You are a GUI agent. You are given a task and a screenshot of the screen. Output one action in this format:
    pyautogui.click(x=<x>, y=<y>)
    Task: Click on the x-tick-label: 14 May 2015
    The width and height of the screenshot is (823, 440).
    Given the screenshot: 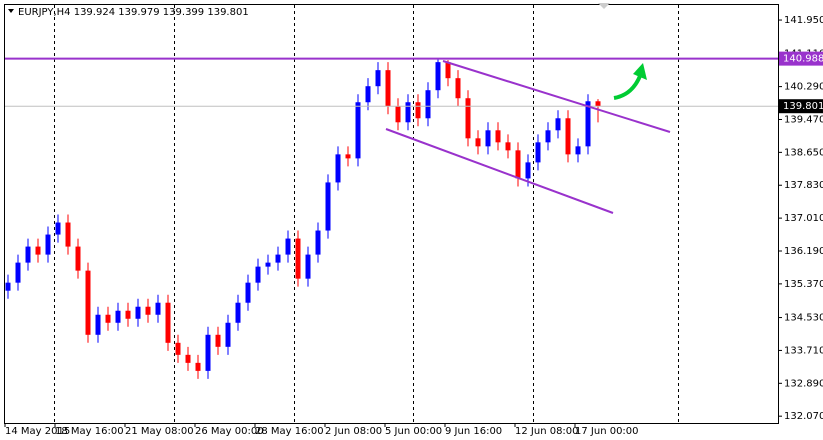 What is the action you would take?
    pyautogui.click(x=37, y=431)
    